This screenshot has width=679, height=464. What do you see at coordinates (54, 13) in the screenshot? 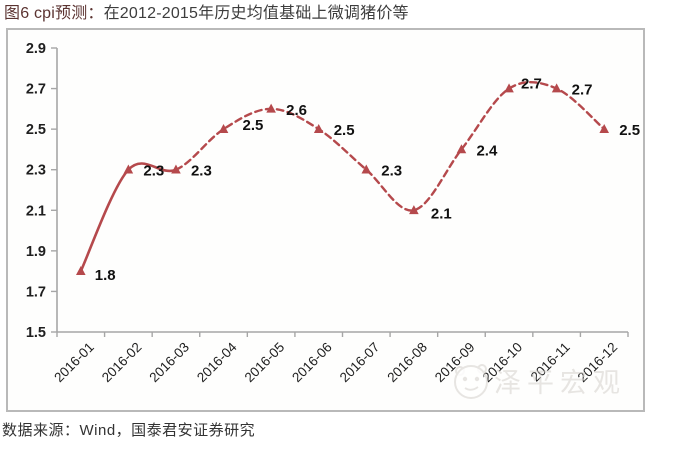
I see `figure-label: 图6 cpi预测：` at bounding box center [54, 13].